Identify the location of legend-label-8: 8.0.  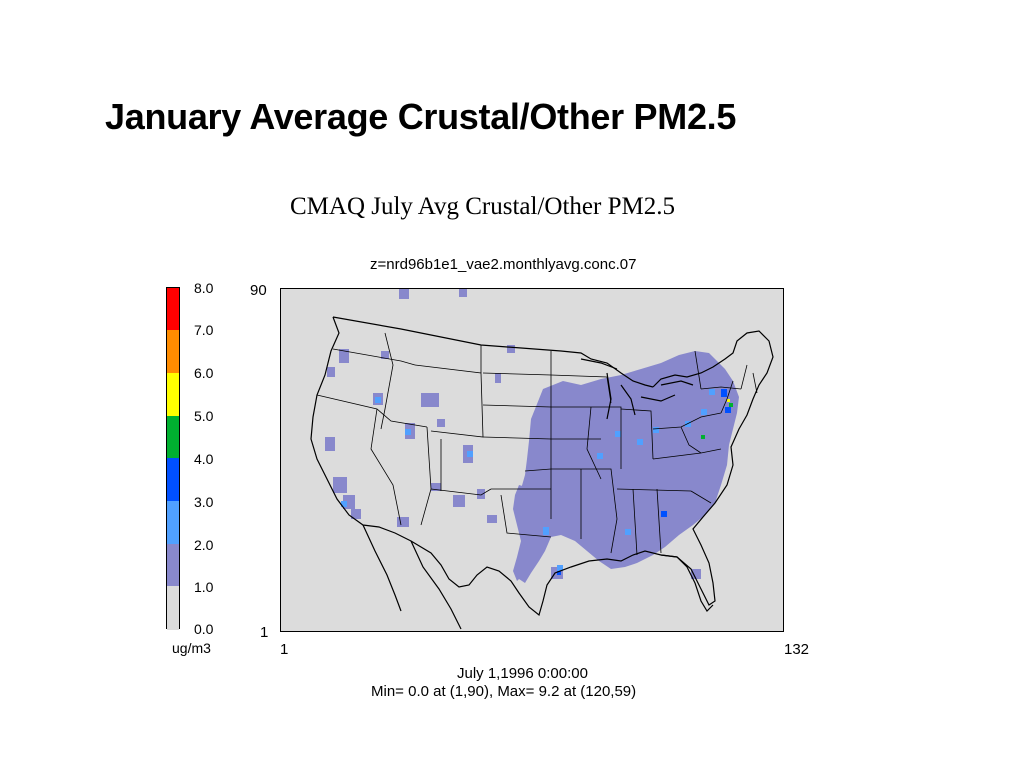
(204, 288).